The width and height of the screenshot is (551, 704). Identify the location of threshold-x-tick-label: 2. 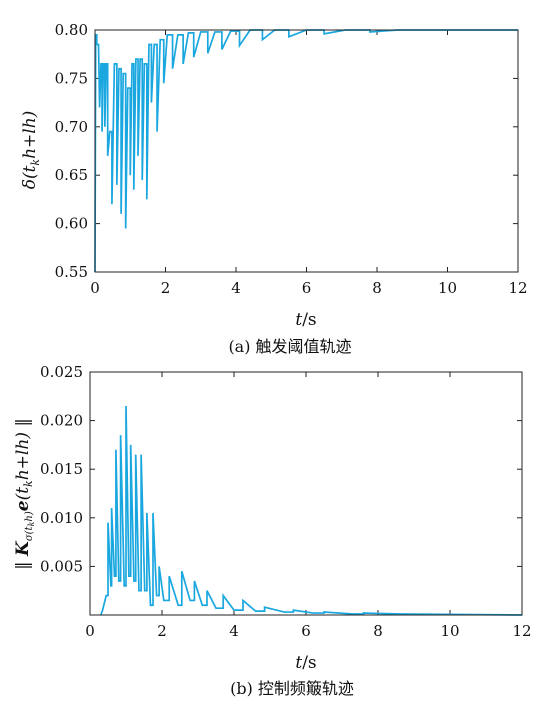
(166, 288).